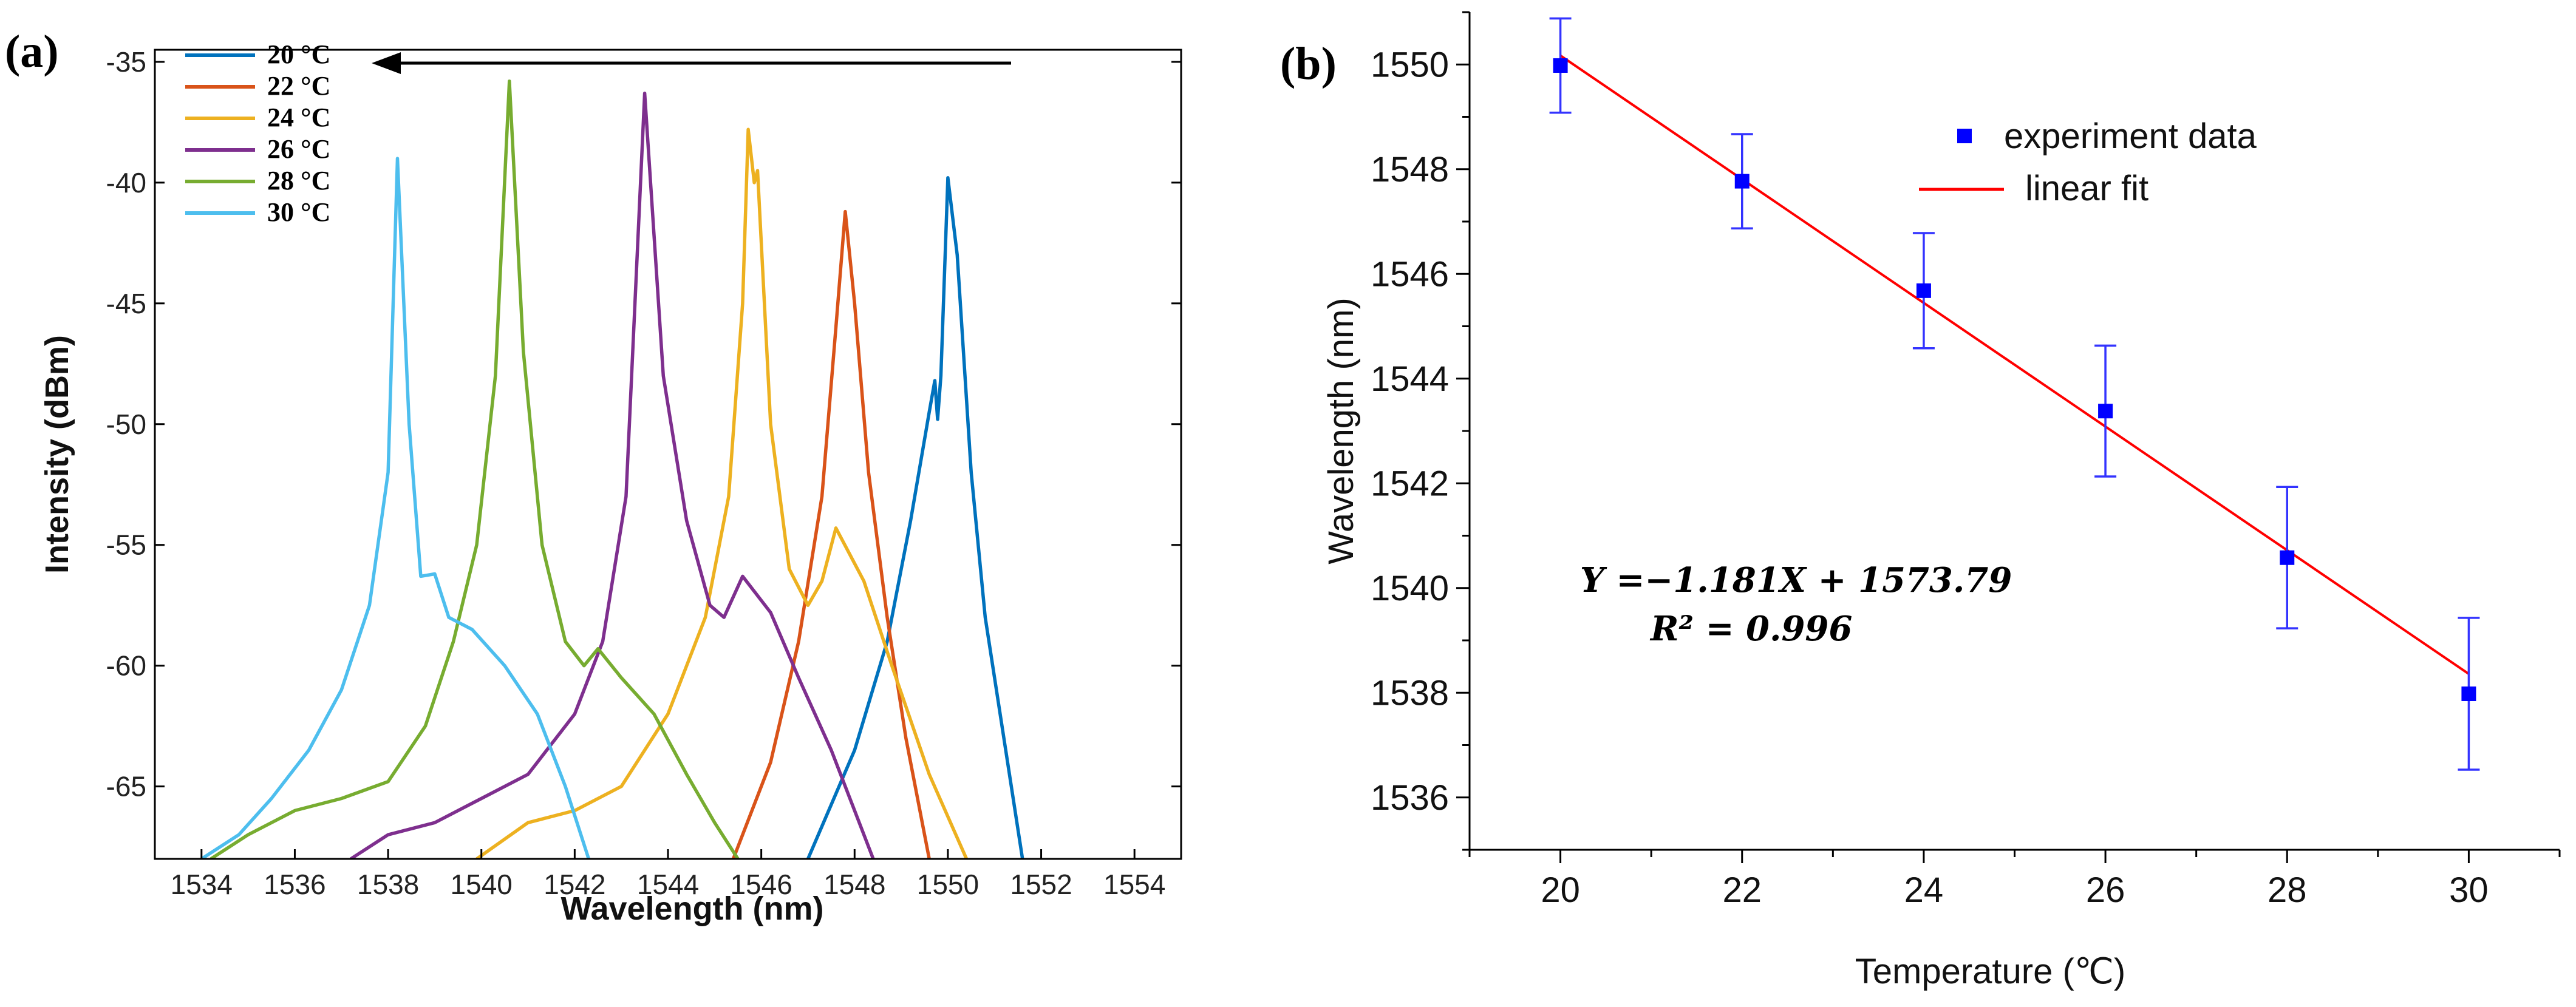 The width and height of the screenshot is (2576, 1007). What do you see at coordinates (126, 62) in the screenshot?
I see `y-tick-label: -35` at bounding box center [126, 62].